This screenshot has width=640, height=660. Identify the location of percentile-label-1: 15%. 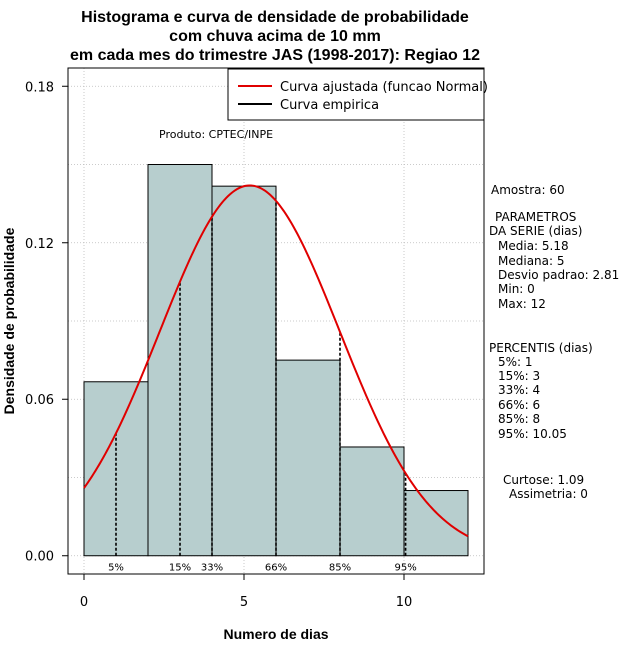
(180, 568).